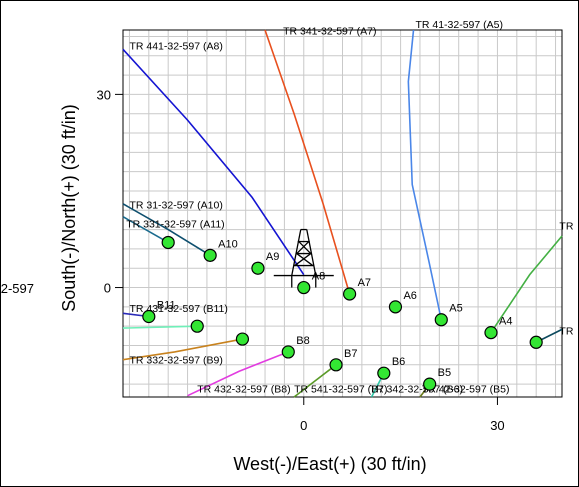 This screenshot has width=579, height=487. Describe the element at coordinates (416, 389) in the screenshot. I see `well-name-label: TR 342-32-597 (B6)` at that location.